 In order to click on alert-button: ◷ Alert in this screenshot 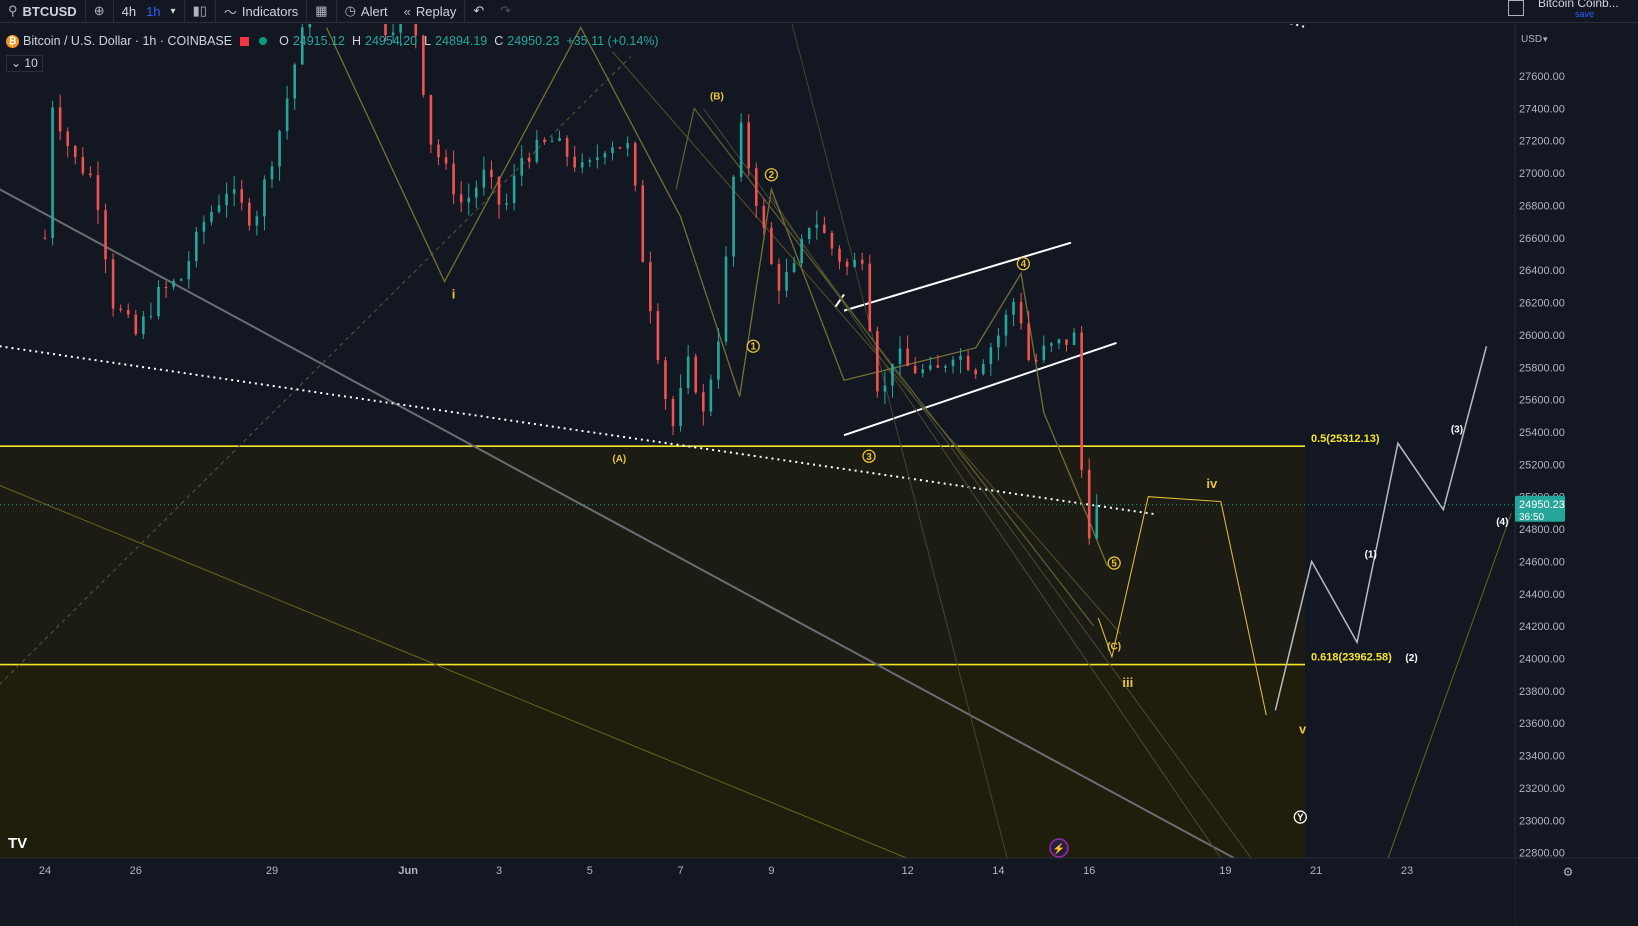, I will do `click(366, 11)`.